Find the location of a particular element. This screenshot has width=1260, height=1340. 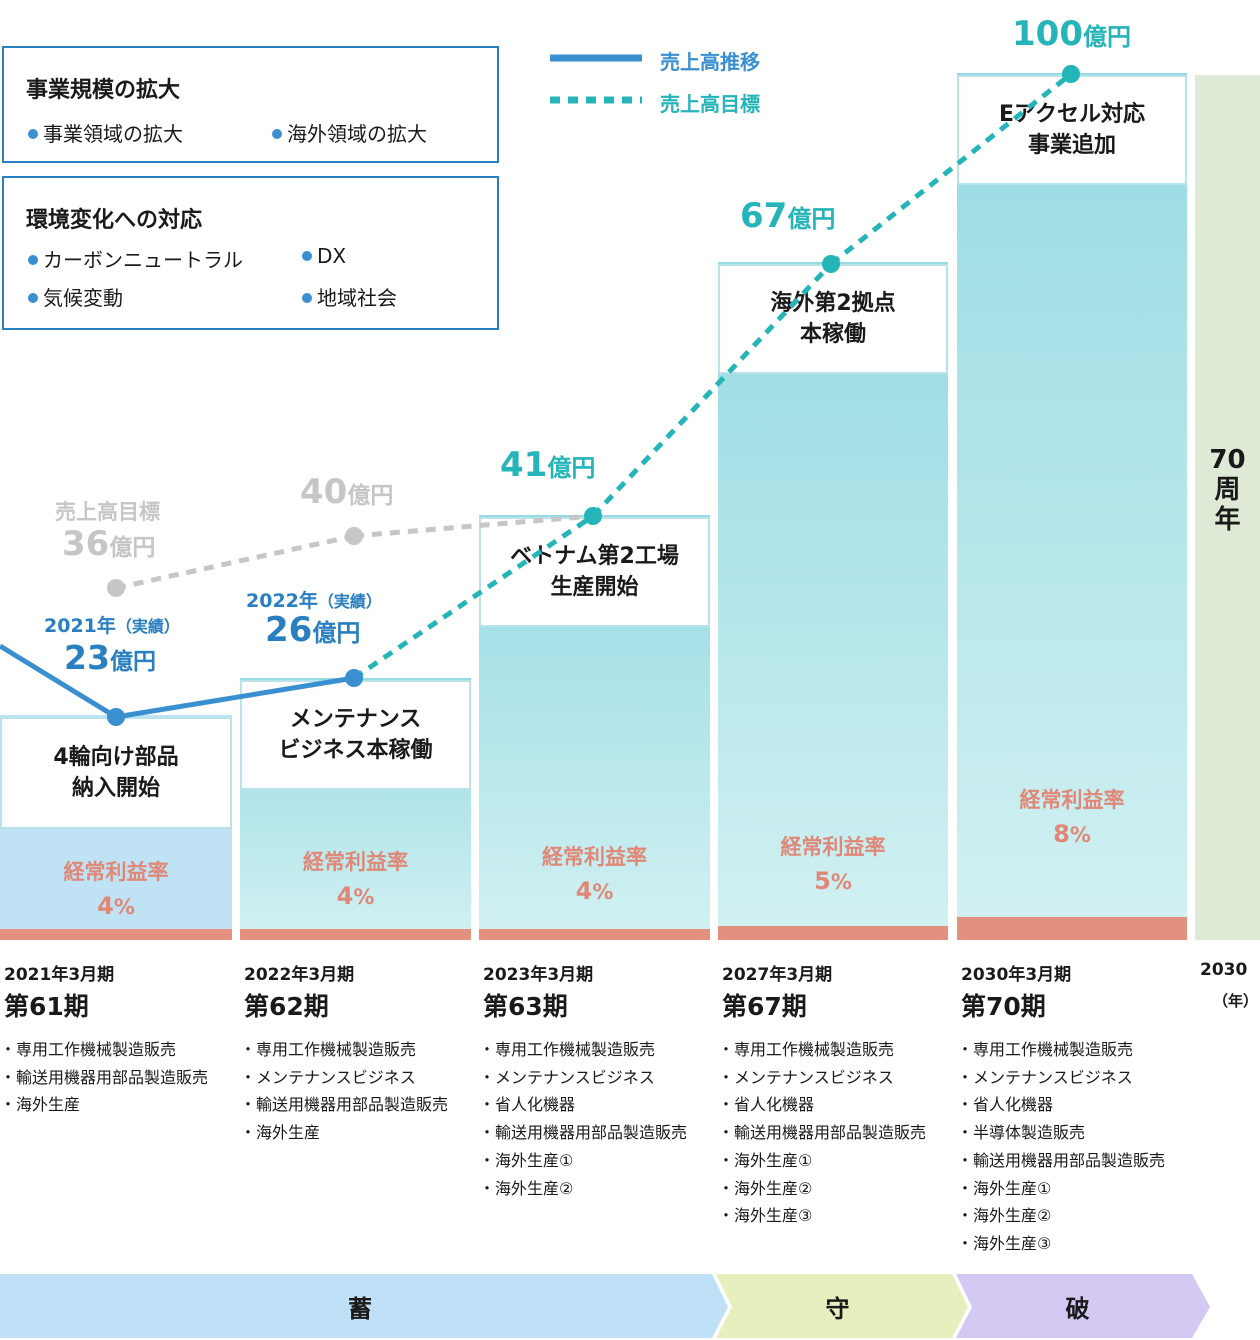

info-box-business-scale: 事業規模の拡大 事業領域の拡大 海外領域の拡大 is located at coordinates (250, 104).